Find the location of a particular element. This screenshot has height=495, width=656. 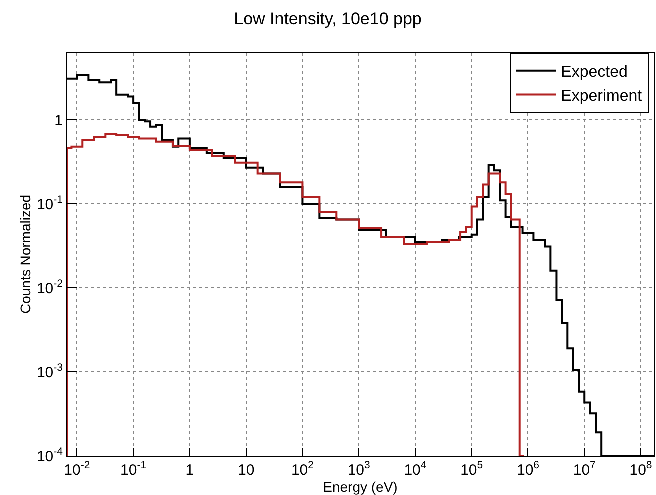

x-tick-label: 10$^{6}$ is located at coordinates (528, 469).